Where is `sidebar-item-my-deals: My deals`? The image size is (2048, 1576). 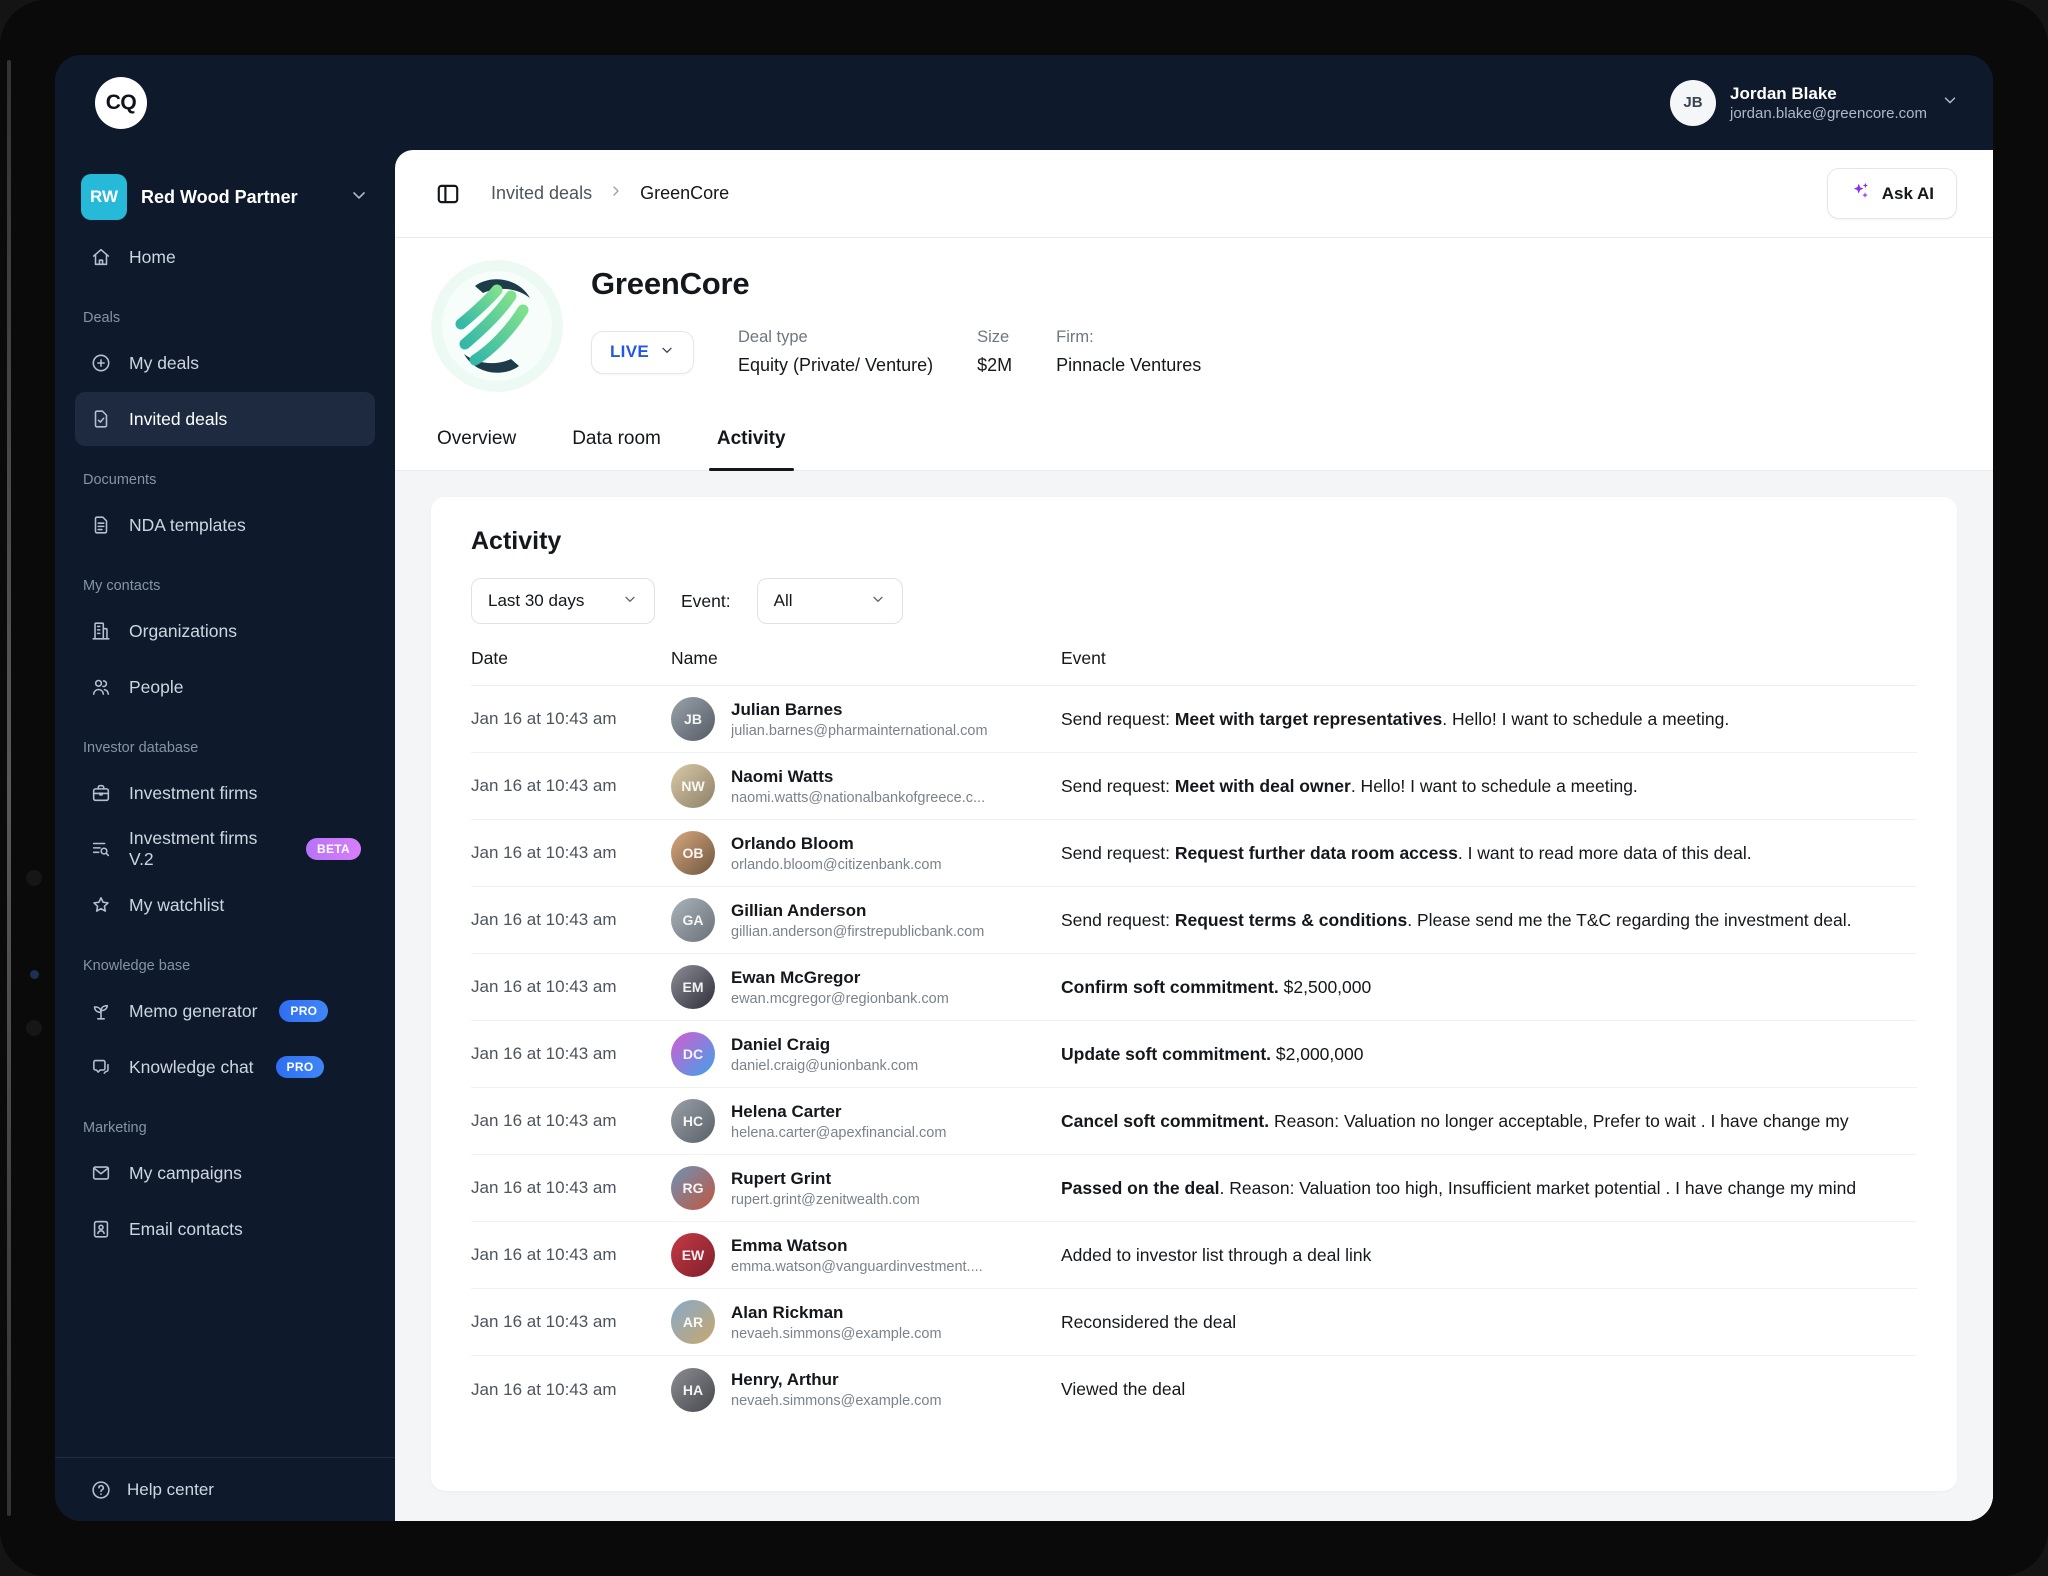 sidebar-item-my-deals: My deals is located at coordinates (225, 363).